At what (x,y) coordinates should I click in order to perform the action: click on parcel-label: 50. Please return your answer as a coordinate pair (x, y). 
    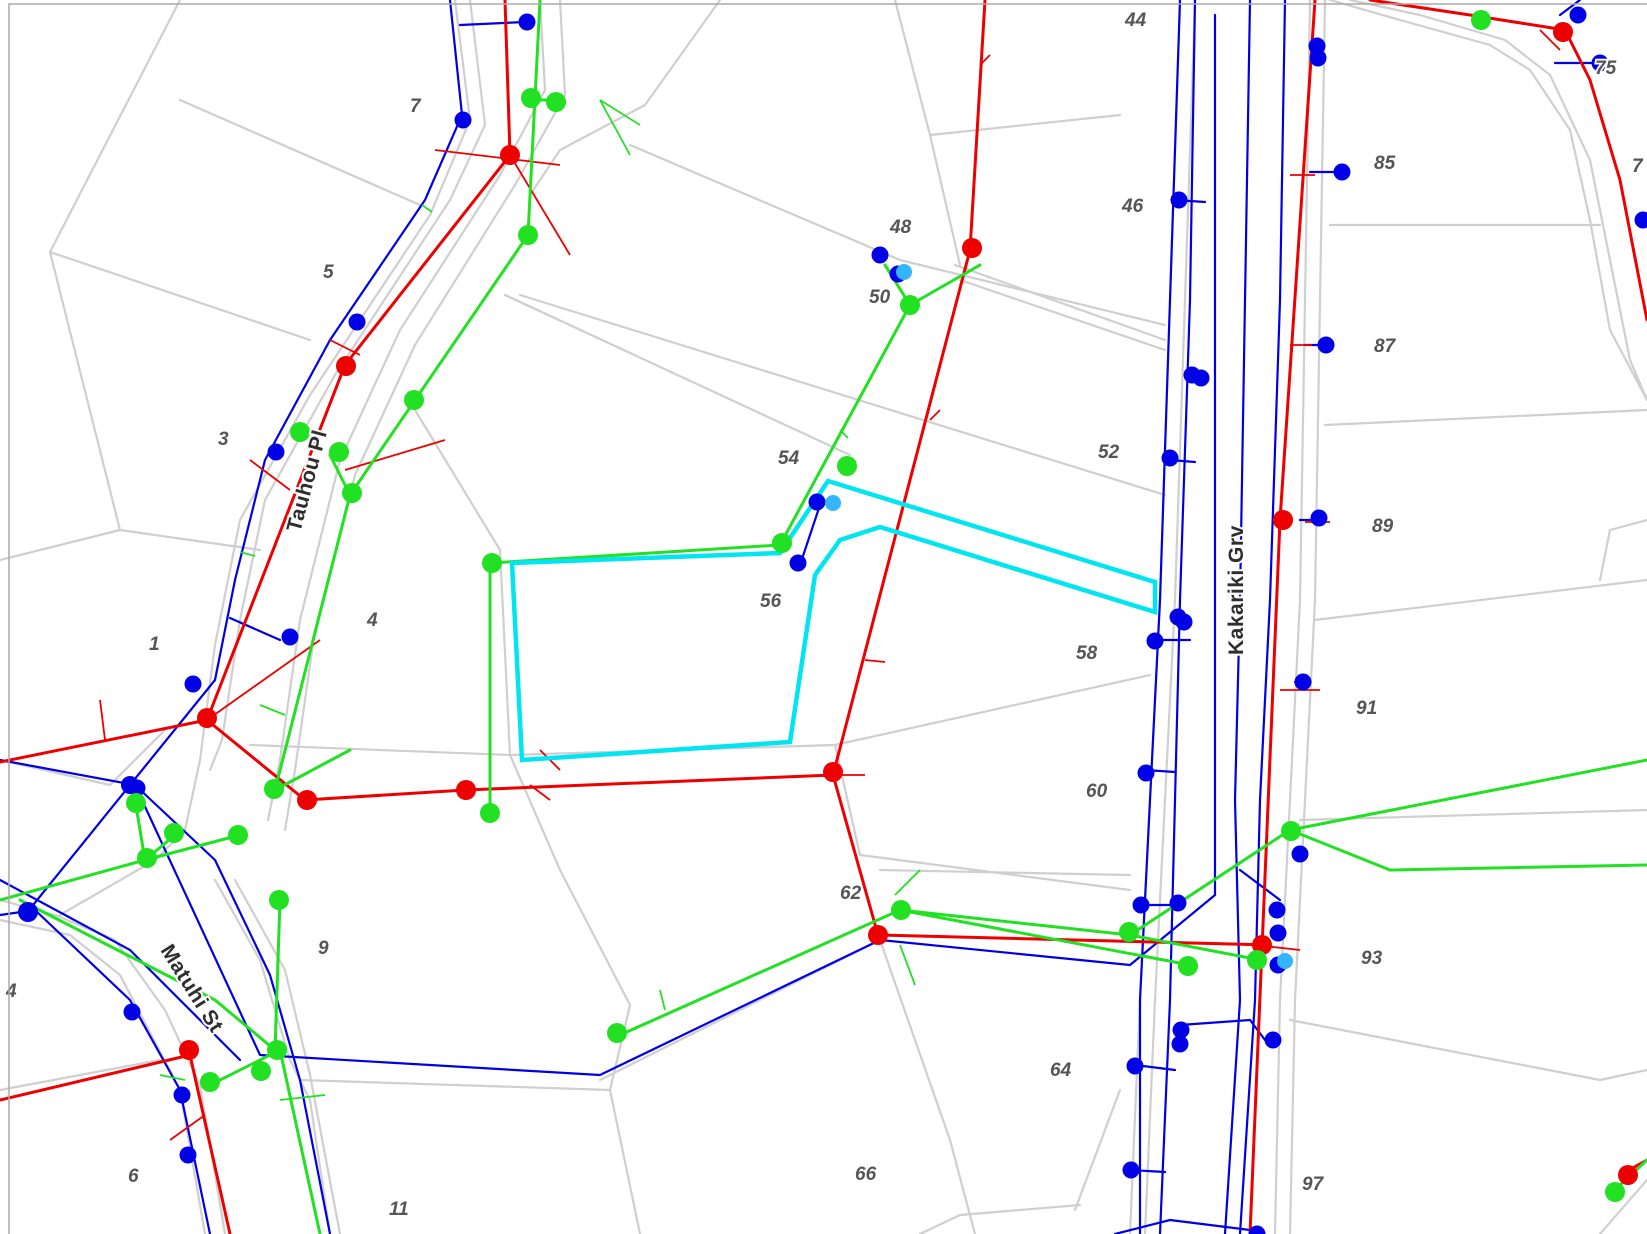
    Looking at the image, I should click on (880, 297).